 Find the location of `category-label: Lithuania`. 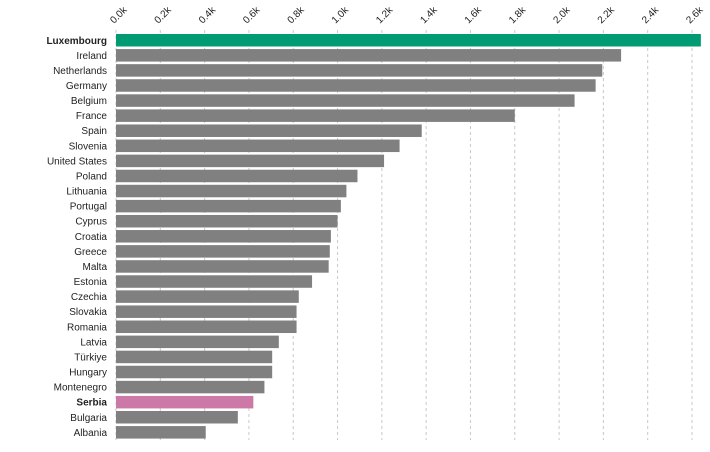

category-label: Lithuania is located at coordinates (86, 192).